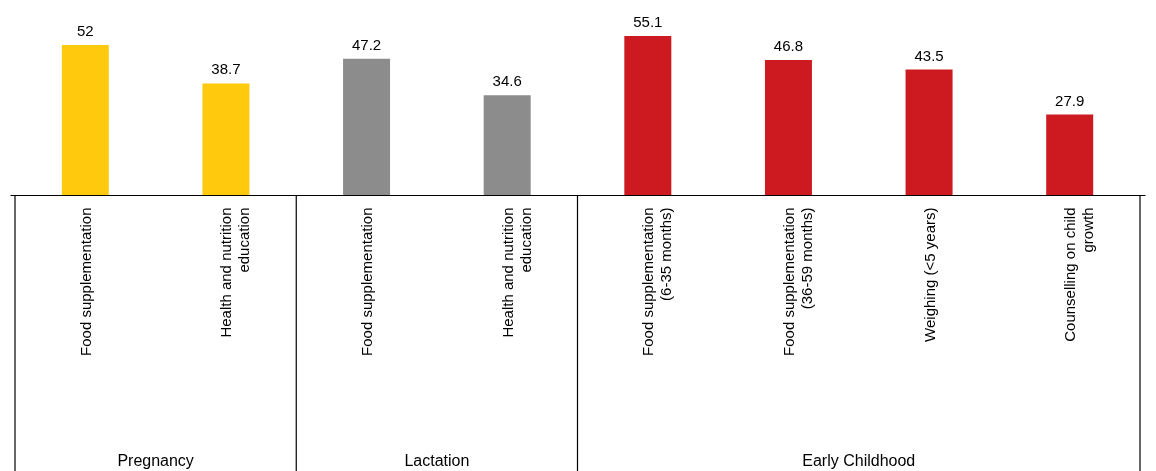 The height and width of the screenshot is (471, 1156). What do you see at coordinates (226, 69) in the screenshot?
I see `data-label: 38.7` at bounding box center [226, 69].